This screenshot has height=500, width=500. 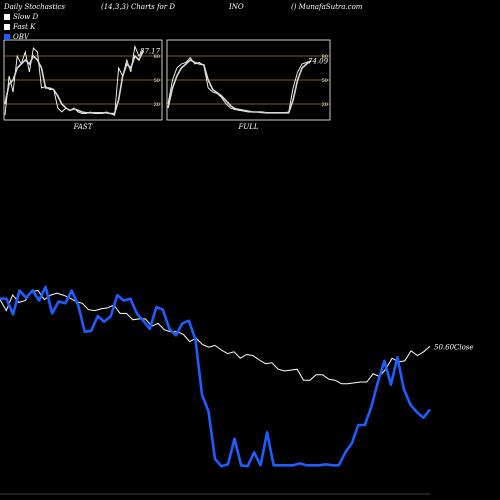 What do you see at coordinates (464, 347) in the screenshot?
I see `series-label: Close` at bounding box center [464, 347].